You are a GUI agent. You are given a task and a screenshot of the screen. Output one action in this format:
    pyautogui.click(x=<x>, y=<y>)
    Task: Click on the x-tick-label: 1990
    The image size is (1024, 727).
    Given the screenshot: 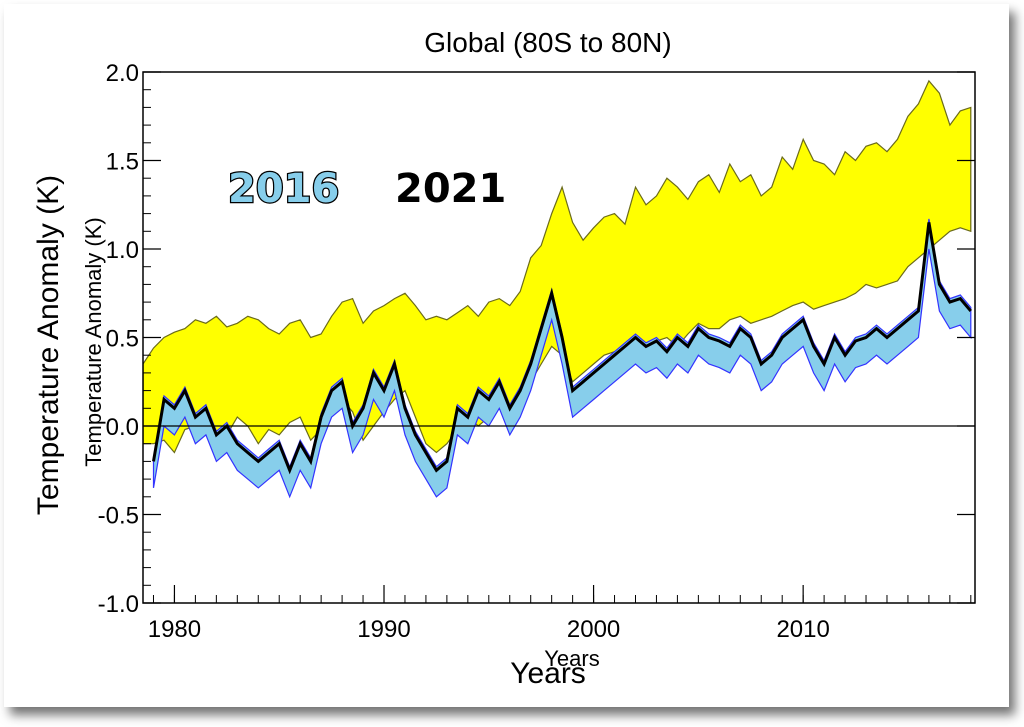 What is the action you would take?
    pyautogui.click(x=383, y=629)
    